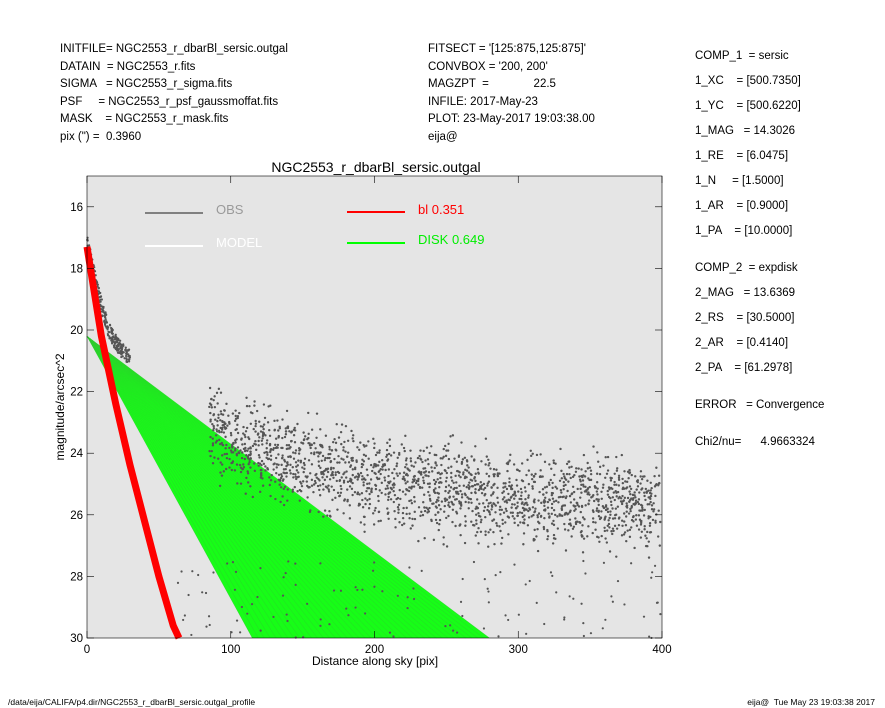 Image resolution: width=885 pixels, height=708 pixels. What do you see at coordinates (76, 516) in the screenshot?
I see `y-tick-label: 26` at bounding box center [76, 516].